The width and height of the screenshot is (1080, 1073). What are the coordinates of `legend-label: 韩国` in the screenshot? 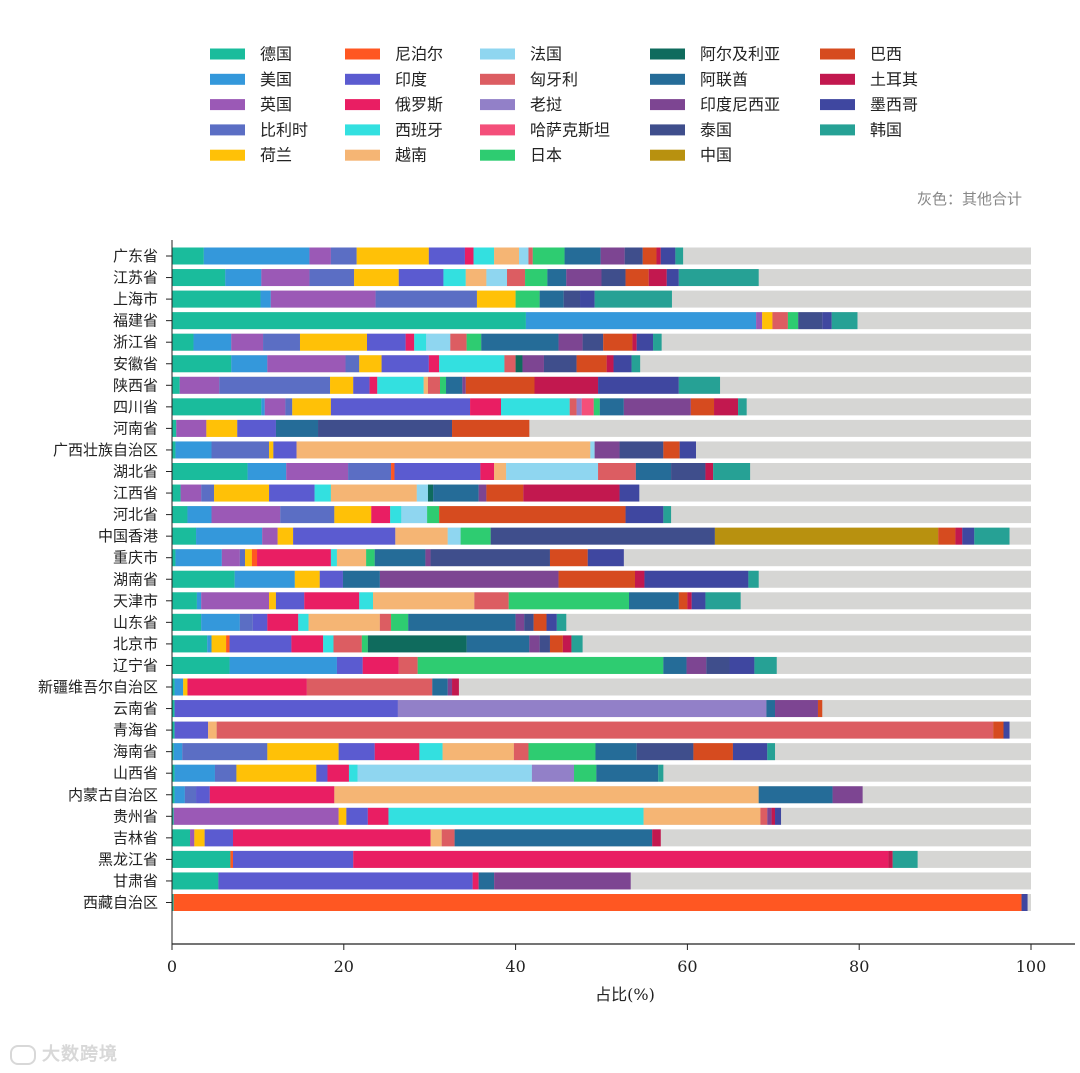 It's located at (886, 129).